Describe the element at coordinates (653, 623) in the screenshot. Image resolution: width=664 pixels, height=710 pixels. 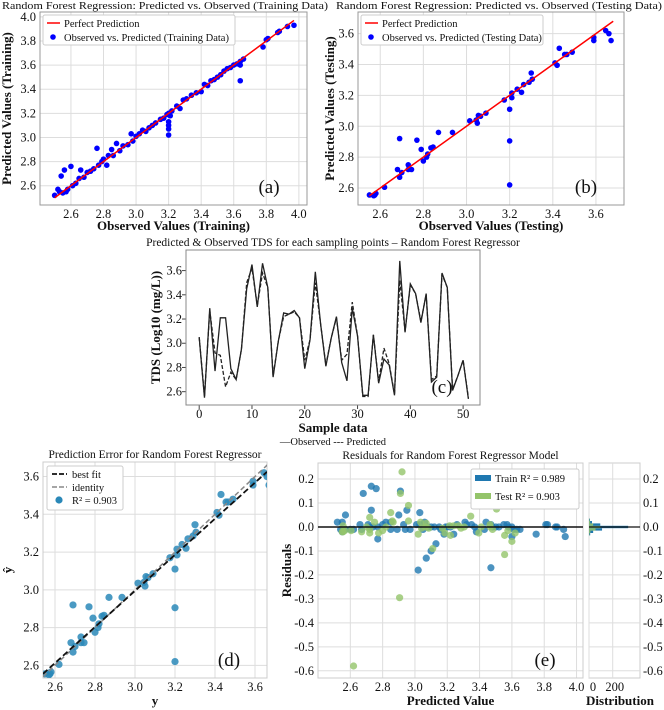
I see `hist-y-tick-label: -0.4` at that location.